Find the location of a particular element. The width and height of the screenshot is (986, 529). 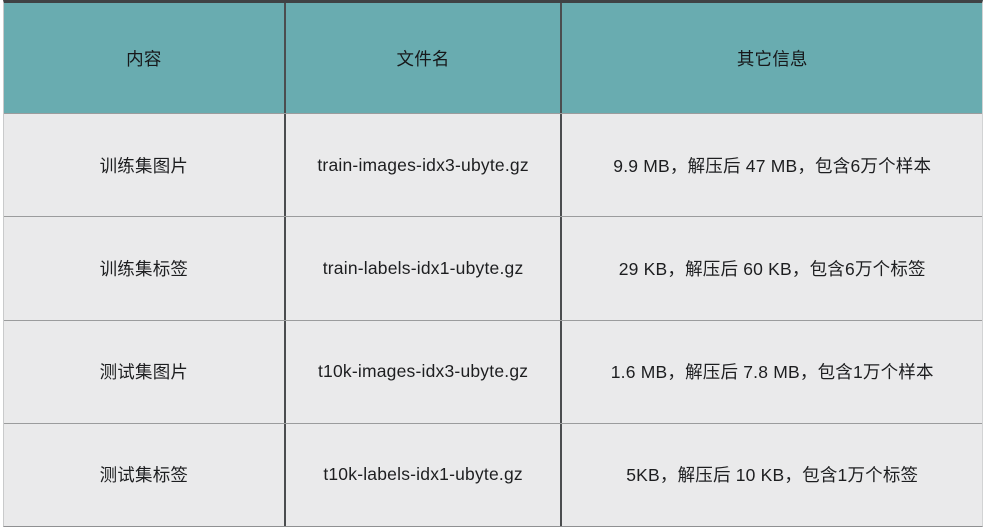

cell-filename: t10k-images-idx3-ubyte.gz is located at coordinates (422, 371).